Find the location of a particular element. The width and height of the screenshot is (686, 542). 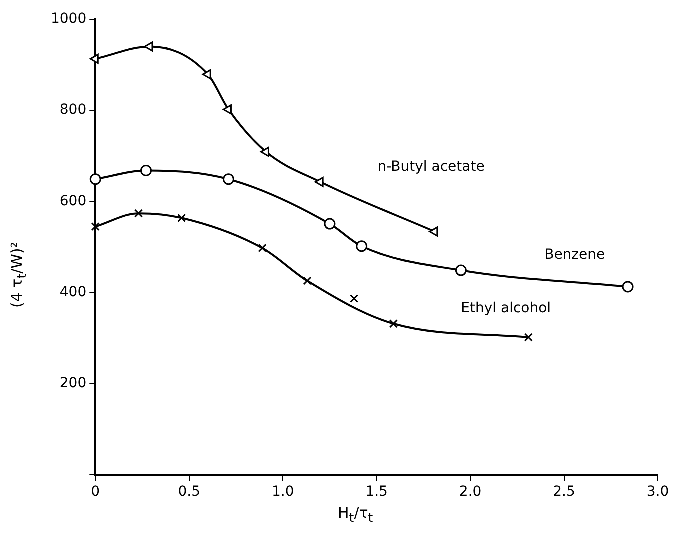

y-tick-label: 1000 is located at coordinates (68, 19).